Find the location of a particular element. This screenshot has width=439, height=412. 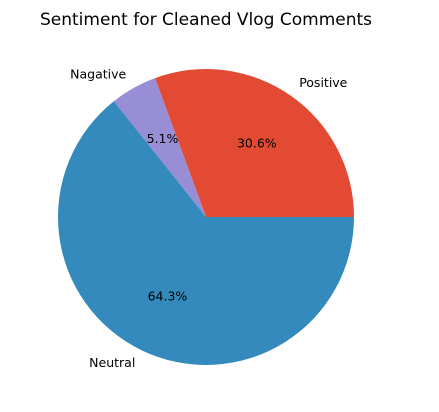

slice-label-positive: Positive is located at coordinates (323, 82).